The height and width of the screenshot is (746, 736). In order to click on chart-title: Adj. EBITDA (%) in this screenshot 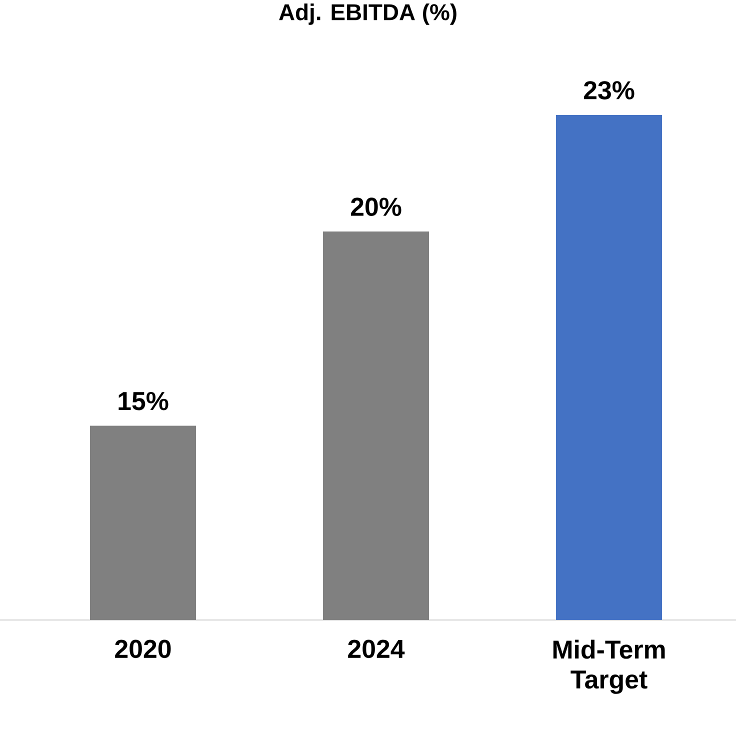, I will do `click(367, 14)`.